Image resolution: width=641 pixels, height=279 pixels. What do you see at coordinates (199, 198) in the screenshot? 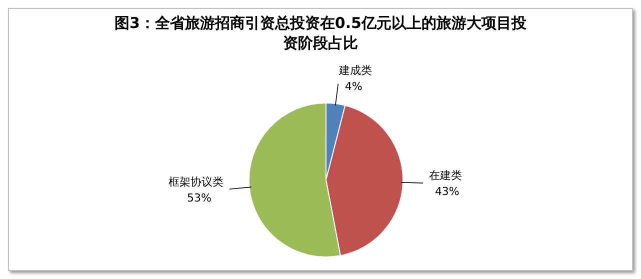
I see `data-label: 53%` at bounding box center [199, 198].